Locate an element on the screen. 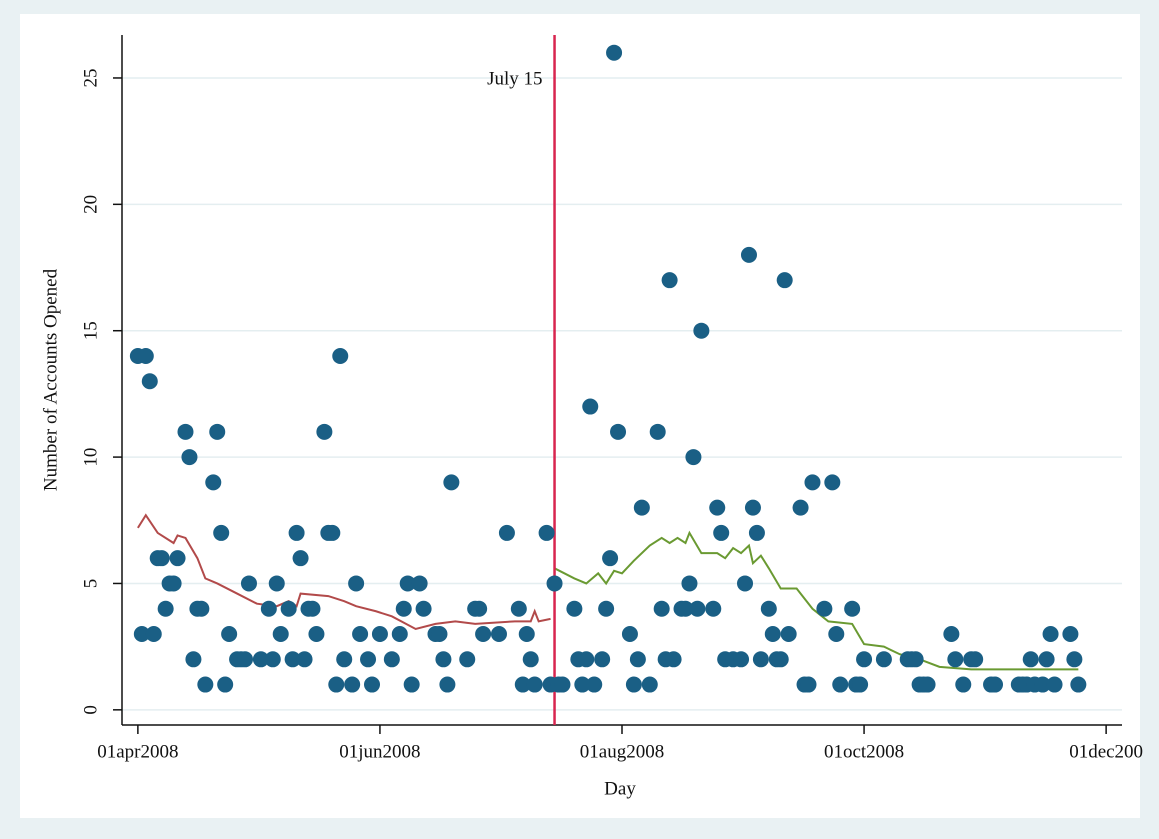  y-tick-label: 15 is located at coordinates (90, 330).